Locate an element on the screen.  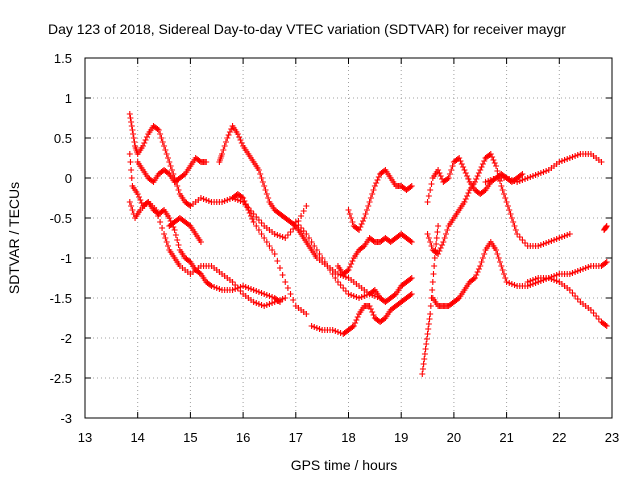
y-tick-label: 1 is located at coordinates (68, 98).